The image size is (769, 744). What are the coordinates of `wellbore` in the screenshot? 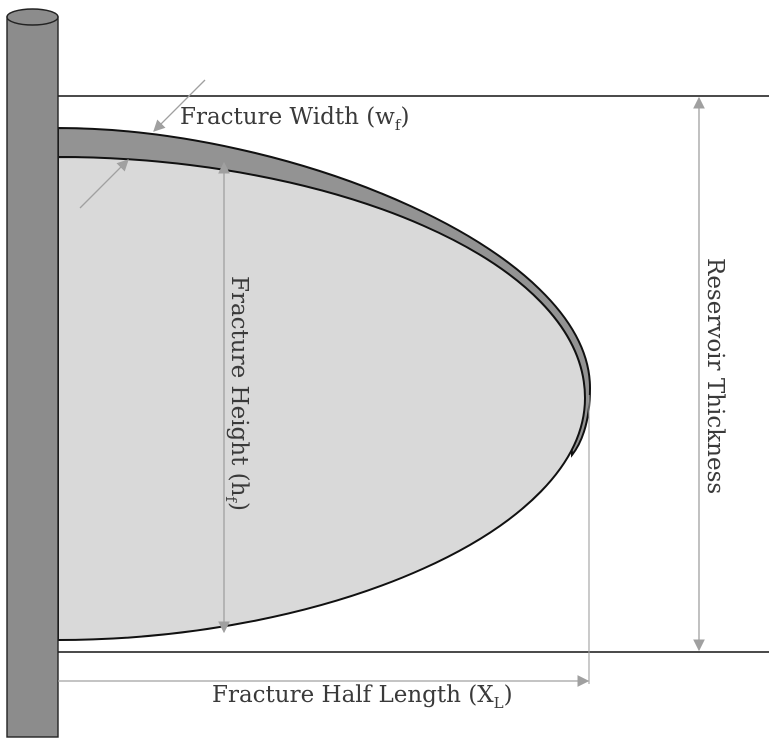 It's located at (32, 373).